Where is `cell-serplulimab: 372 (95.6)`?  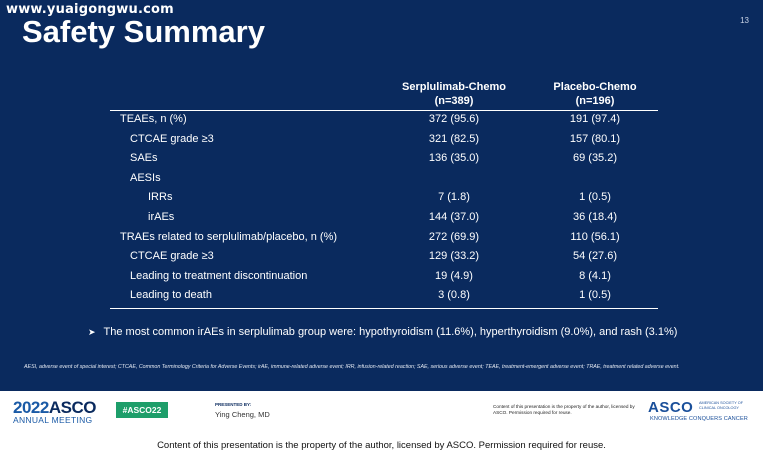 cell-serplulimab: 372 (95.6) is located at coordinates (454, 119).